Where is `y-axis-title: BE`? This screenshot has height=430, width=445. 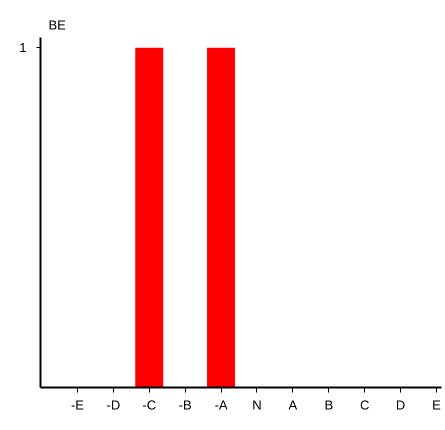 y-axis-title: BE is located at coordinates (57, 25).